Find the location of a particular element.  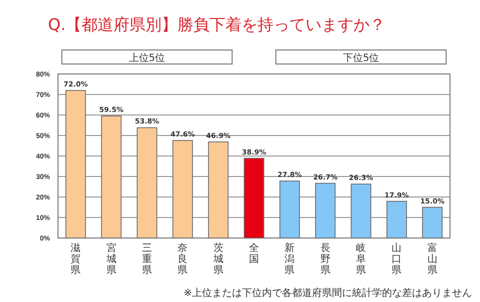

x-tick-label: 三重県 is located at coordinates (147, 259).